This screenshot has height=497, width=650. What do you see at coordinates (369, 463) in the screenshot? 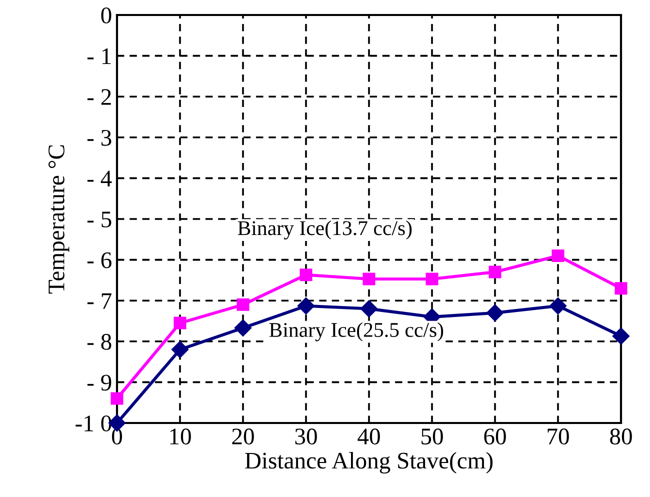
I see `x-axis-title: Distance Along Stave(cm)` at bounding box center [369, 463].